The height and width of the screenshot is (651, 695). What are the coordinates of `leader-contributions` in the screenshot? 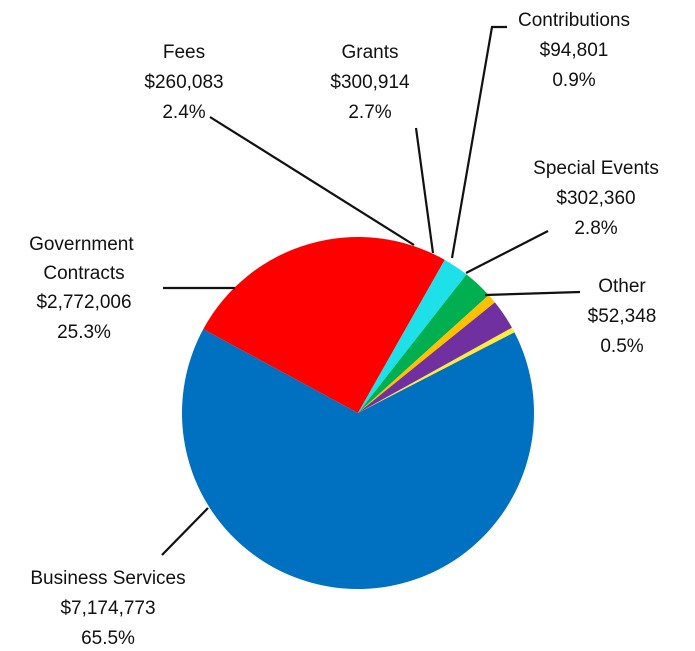 It's located at (478, 142).